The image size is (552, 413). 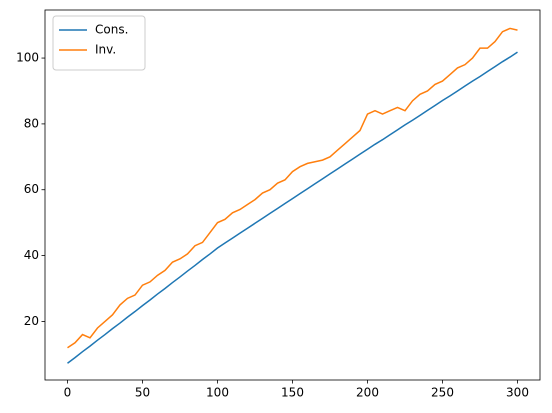 I want to click on y-tick-label: 100, so click(x=27, y=58).